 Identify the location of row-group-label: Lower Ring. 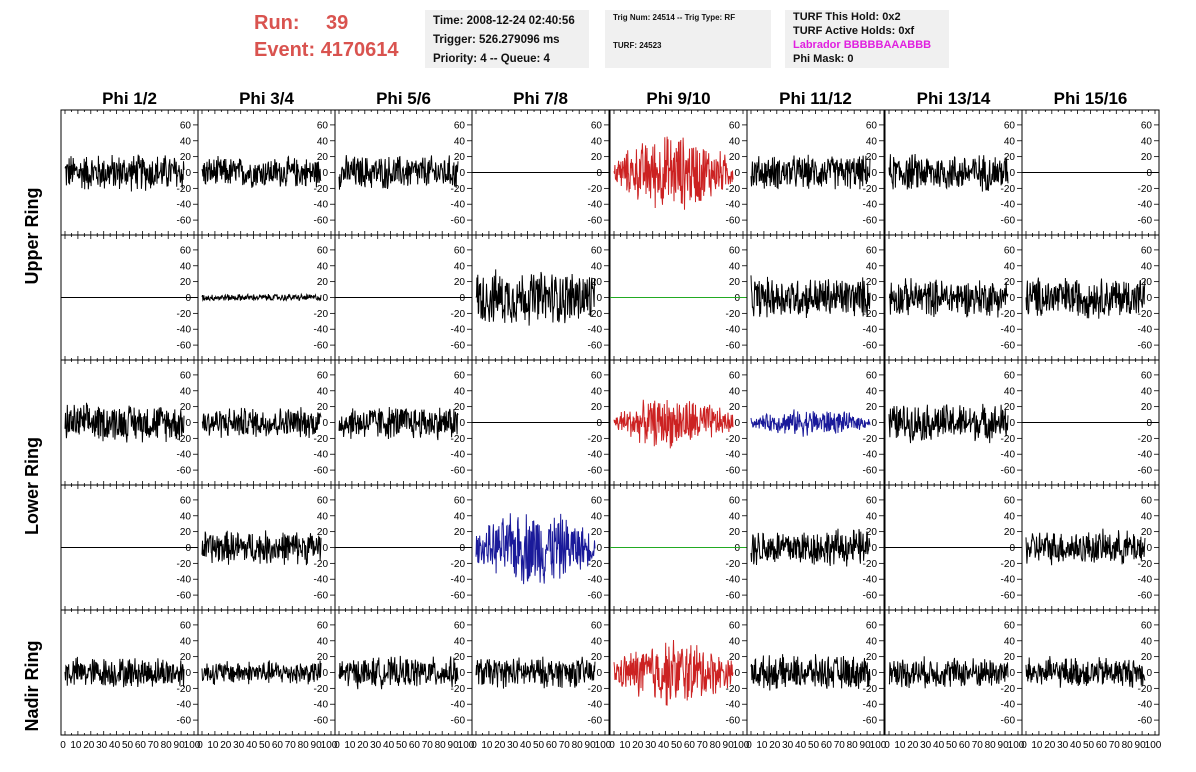
(32, 486).